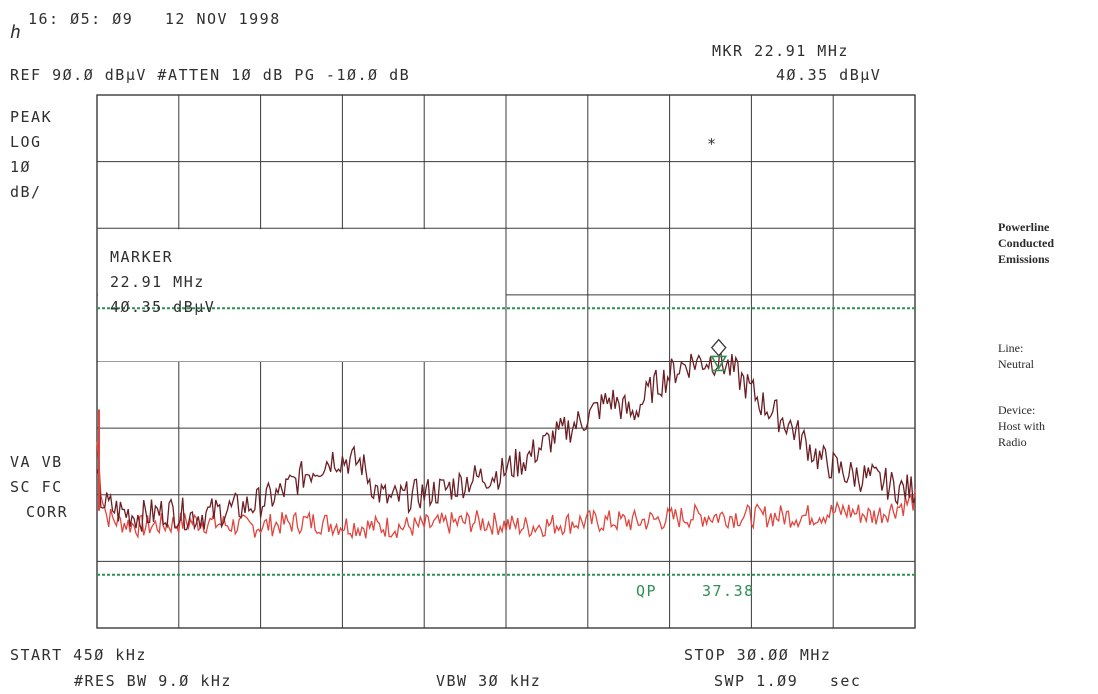  Describe the element at coordinates (1024, 259) in the screenshot. I see `sidebar-title-line-3: Emissions` at that location.